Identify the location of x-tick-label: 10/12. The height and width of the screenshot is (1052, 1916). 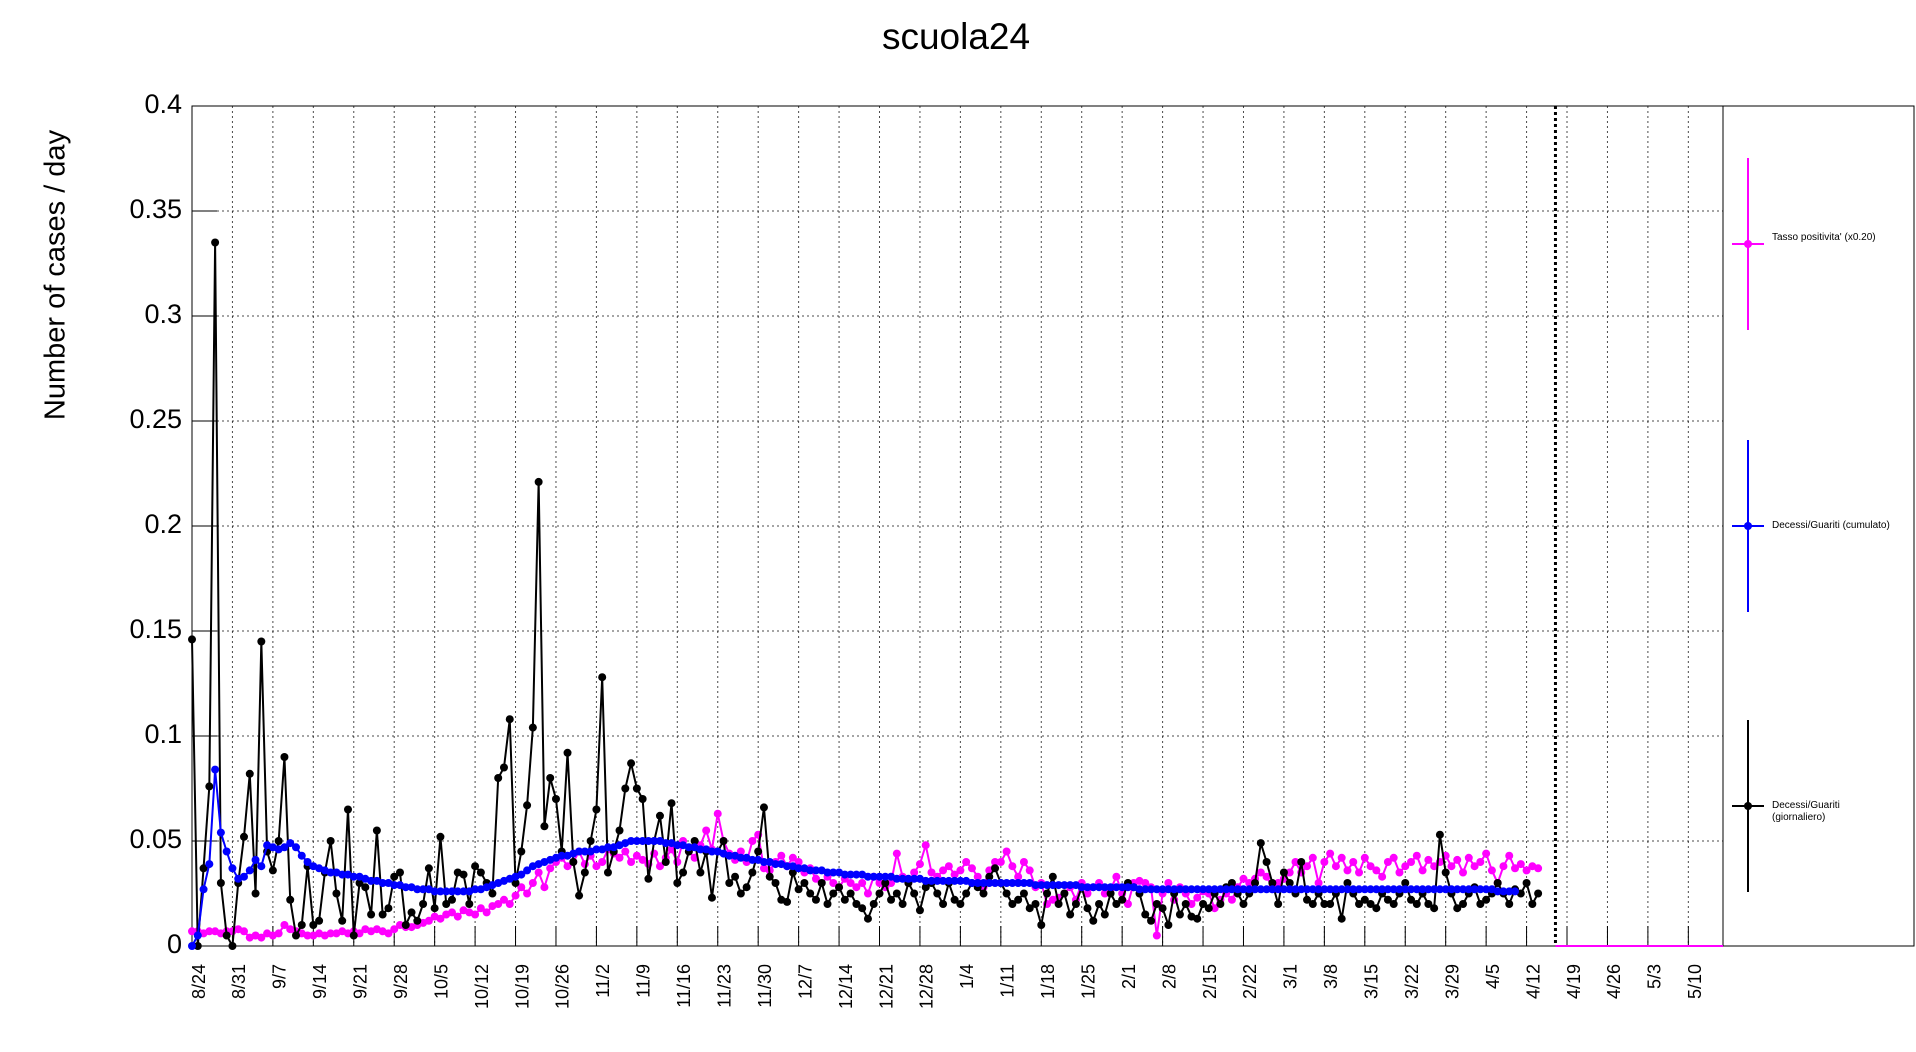
(482, 986).